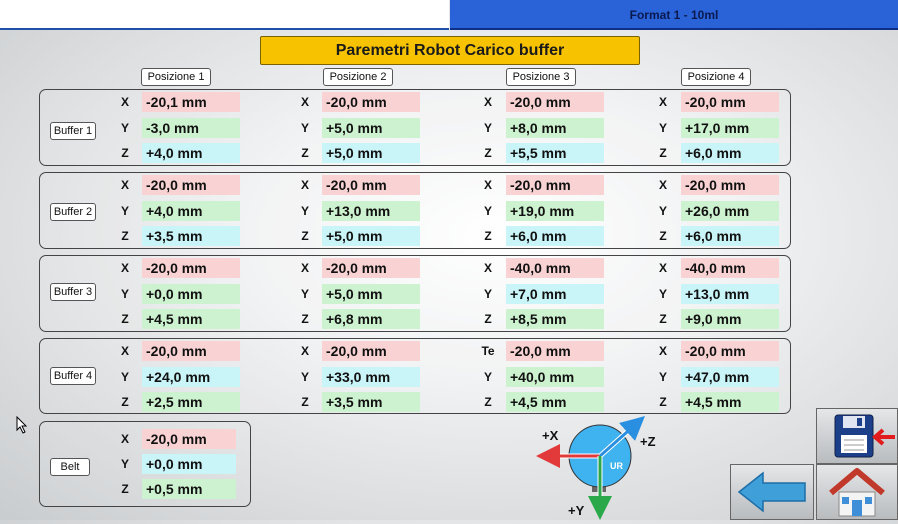 This screenshot has width=898, height=524. I want to click on buffer-4-pos-2-y-field: +33,0 mm, so click(371, 377).